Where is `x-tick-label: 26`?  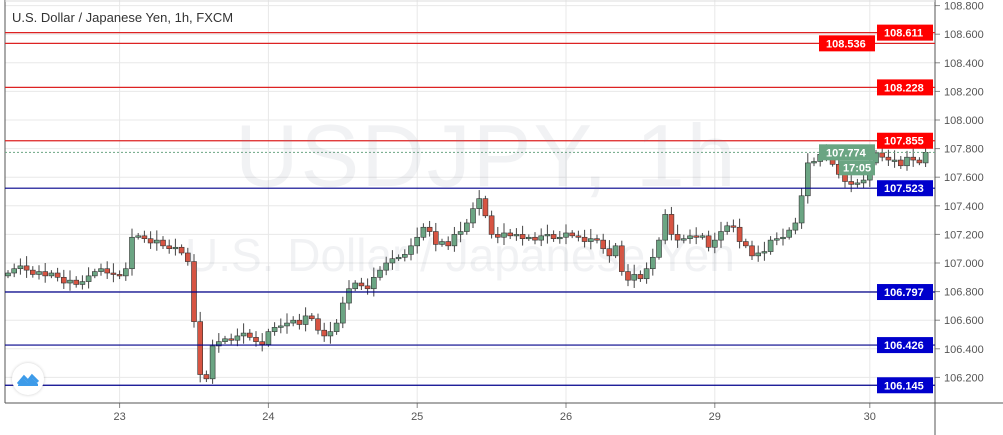
x-tick-label: 26 is located at coordinates (566, 417).